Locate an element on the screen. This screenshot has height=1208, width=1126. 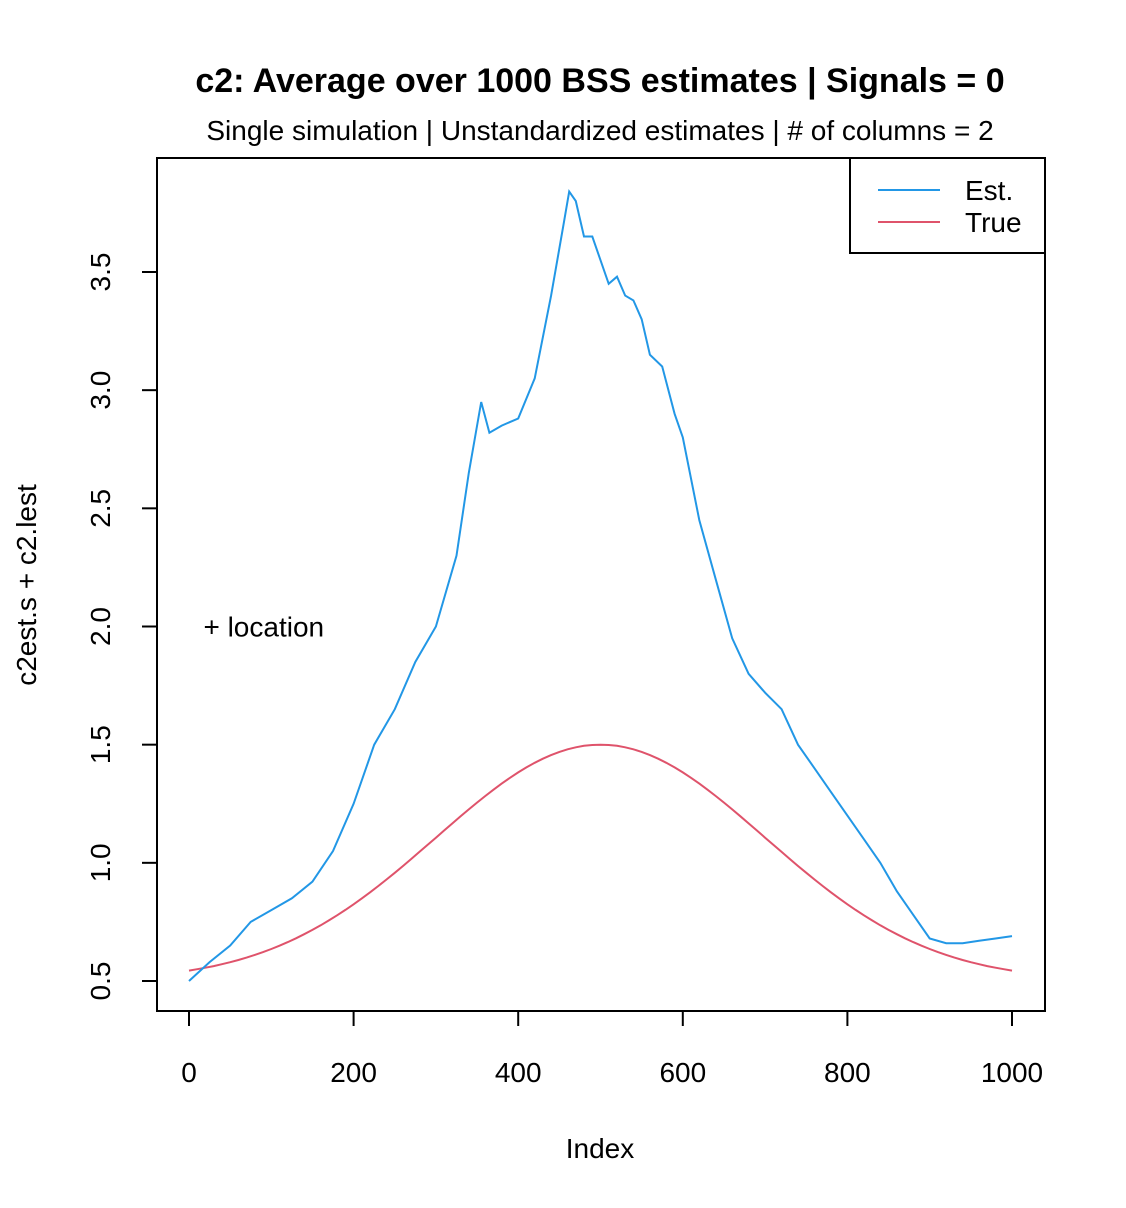
series-line-true is located at coordinates (600, 857).